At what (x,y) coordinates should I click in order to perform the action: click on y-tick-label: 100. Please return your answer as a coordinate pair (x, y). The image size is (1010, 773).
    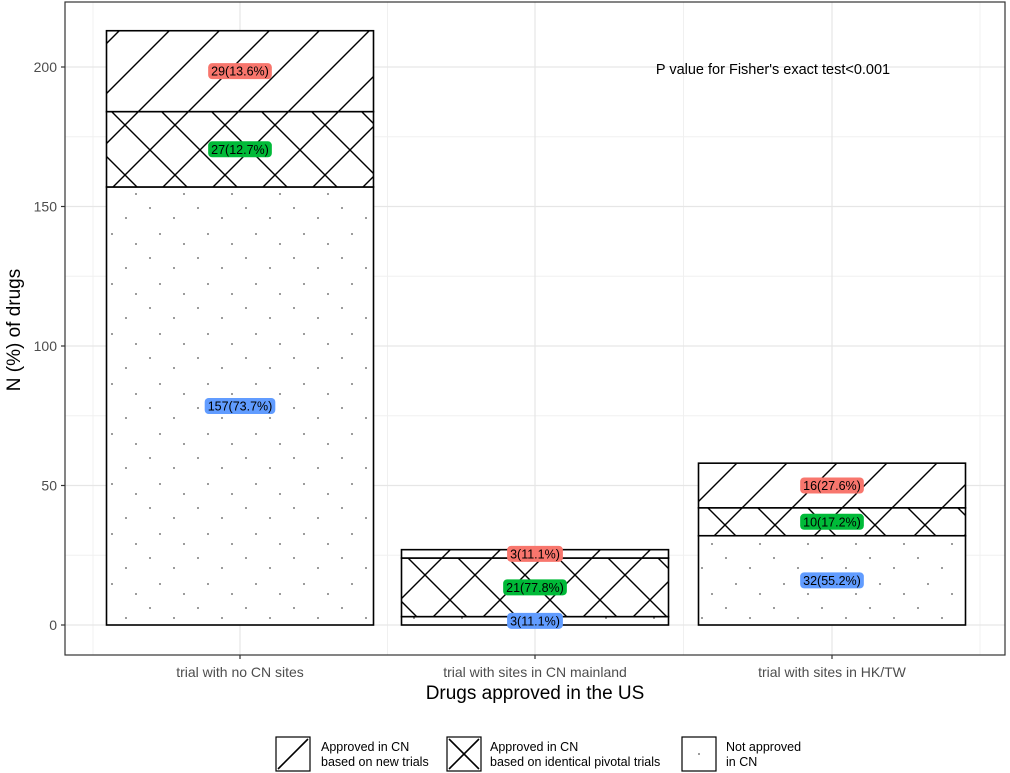
    Looking at the image, I should click on (46, 346).